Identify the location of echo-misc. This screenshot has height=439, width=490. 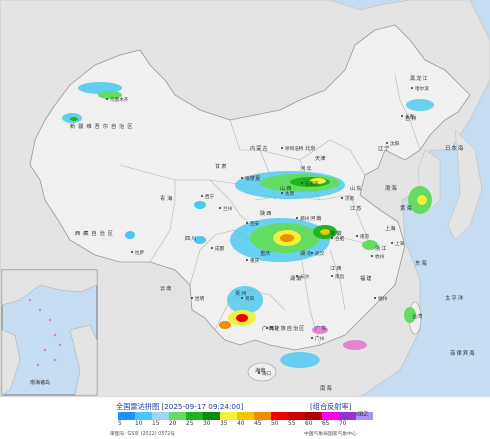
(251, 225).